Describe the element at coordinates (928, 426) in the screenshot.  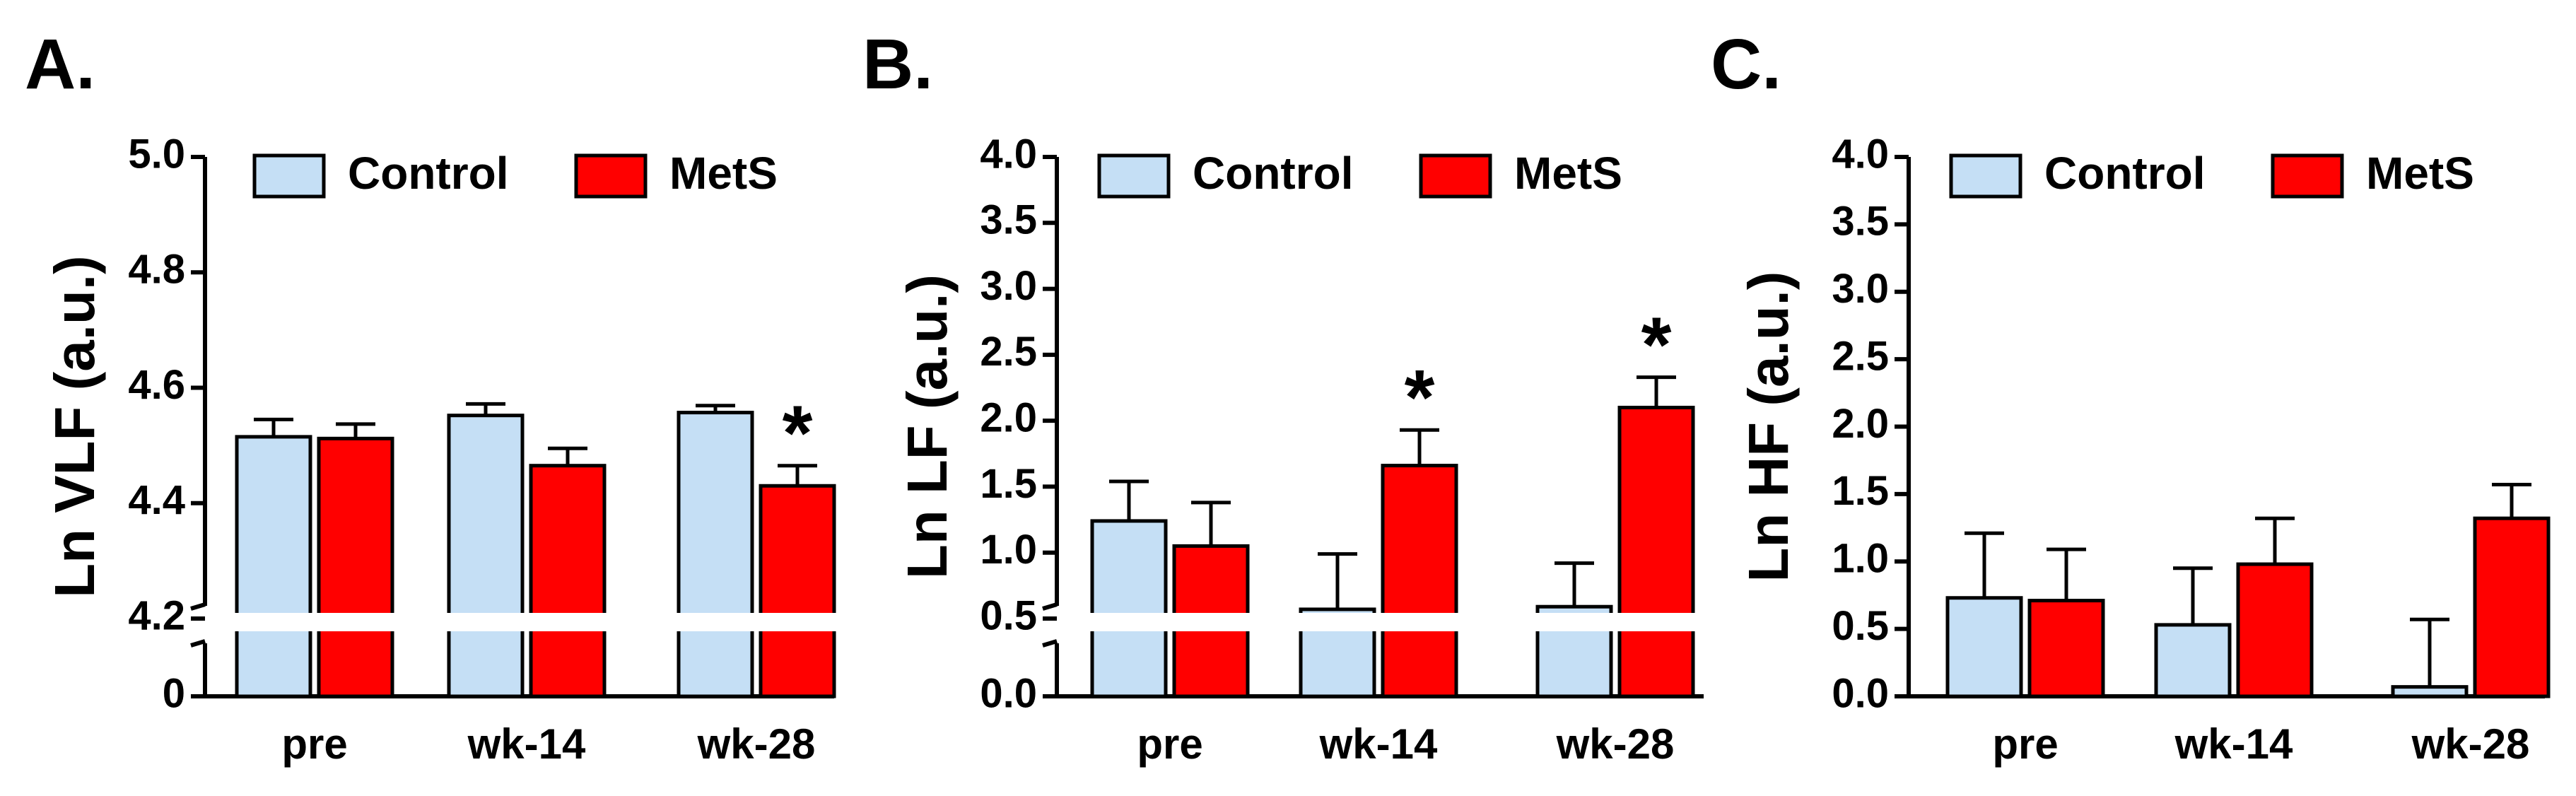
I see `y-axis-label: Ln LF (a.u.)` at that location.